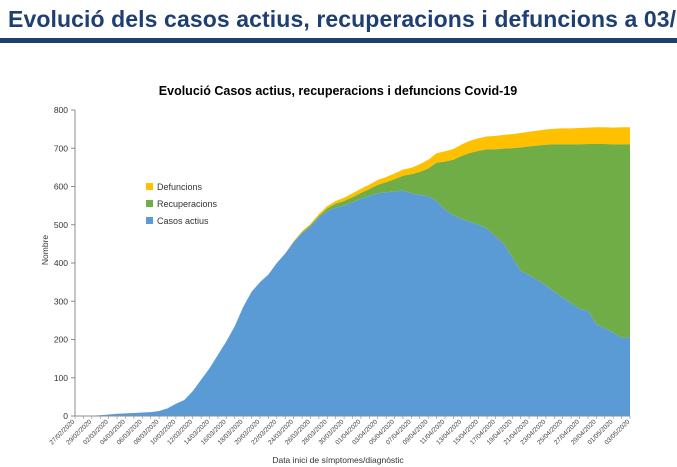  Describe the element at coordinates (61, 148) in the screenshot. I see `y-tick-label: 700` at that location.